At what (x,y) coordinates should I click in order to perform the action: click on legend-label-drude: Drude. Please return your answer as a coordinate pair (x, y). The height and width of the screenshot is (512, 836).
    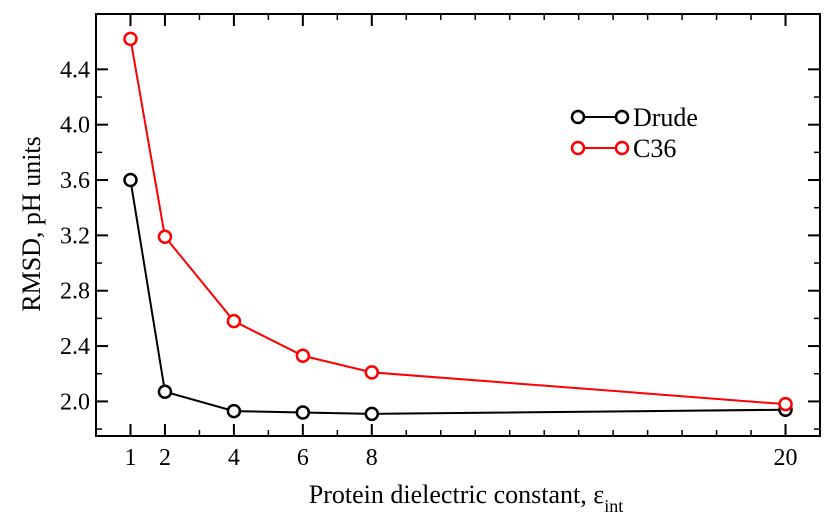
    Looking at the image, I should click on (665, 117).